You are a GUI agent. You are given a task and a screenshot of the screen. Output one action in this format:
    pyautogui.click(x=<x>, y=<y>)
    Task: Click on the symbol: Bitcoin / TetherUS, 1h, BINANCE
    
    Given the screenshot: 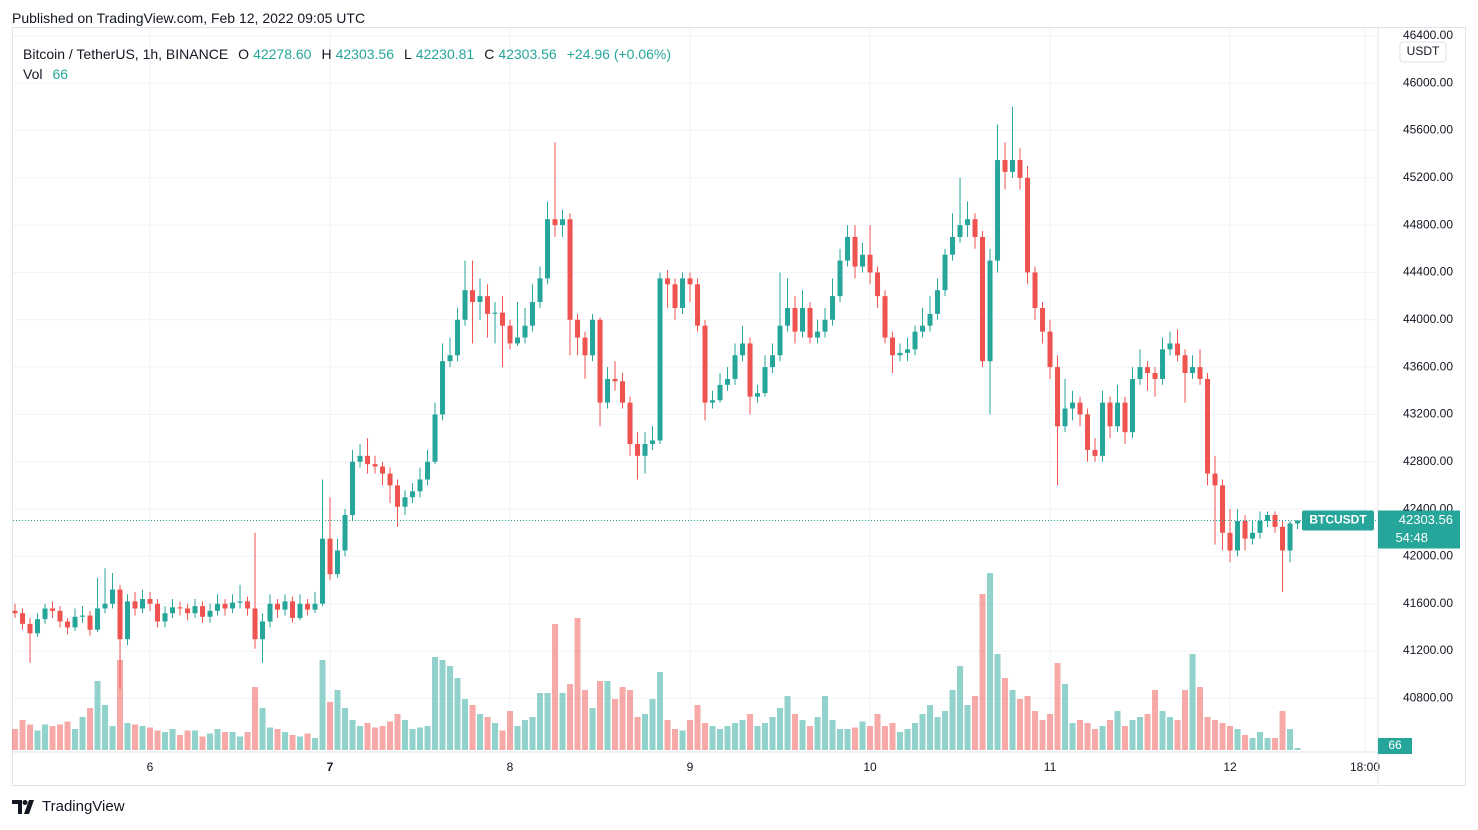 What is the action you would take?
    pyautogui.click(x=126, y=54)
    